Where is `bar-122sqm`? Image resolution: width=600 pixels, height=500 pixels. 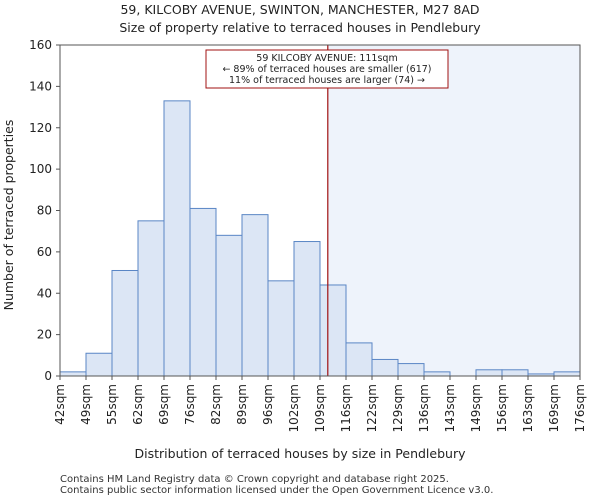
bar-122sqm is located at coordinates (385, 367).